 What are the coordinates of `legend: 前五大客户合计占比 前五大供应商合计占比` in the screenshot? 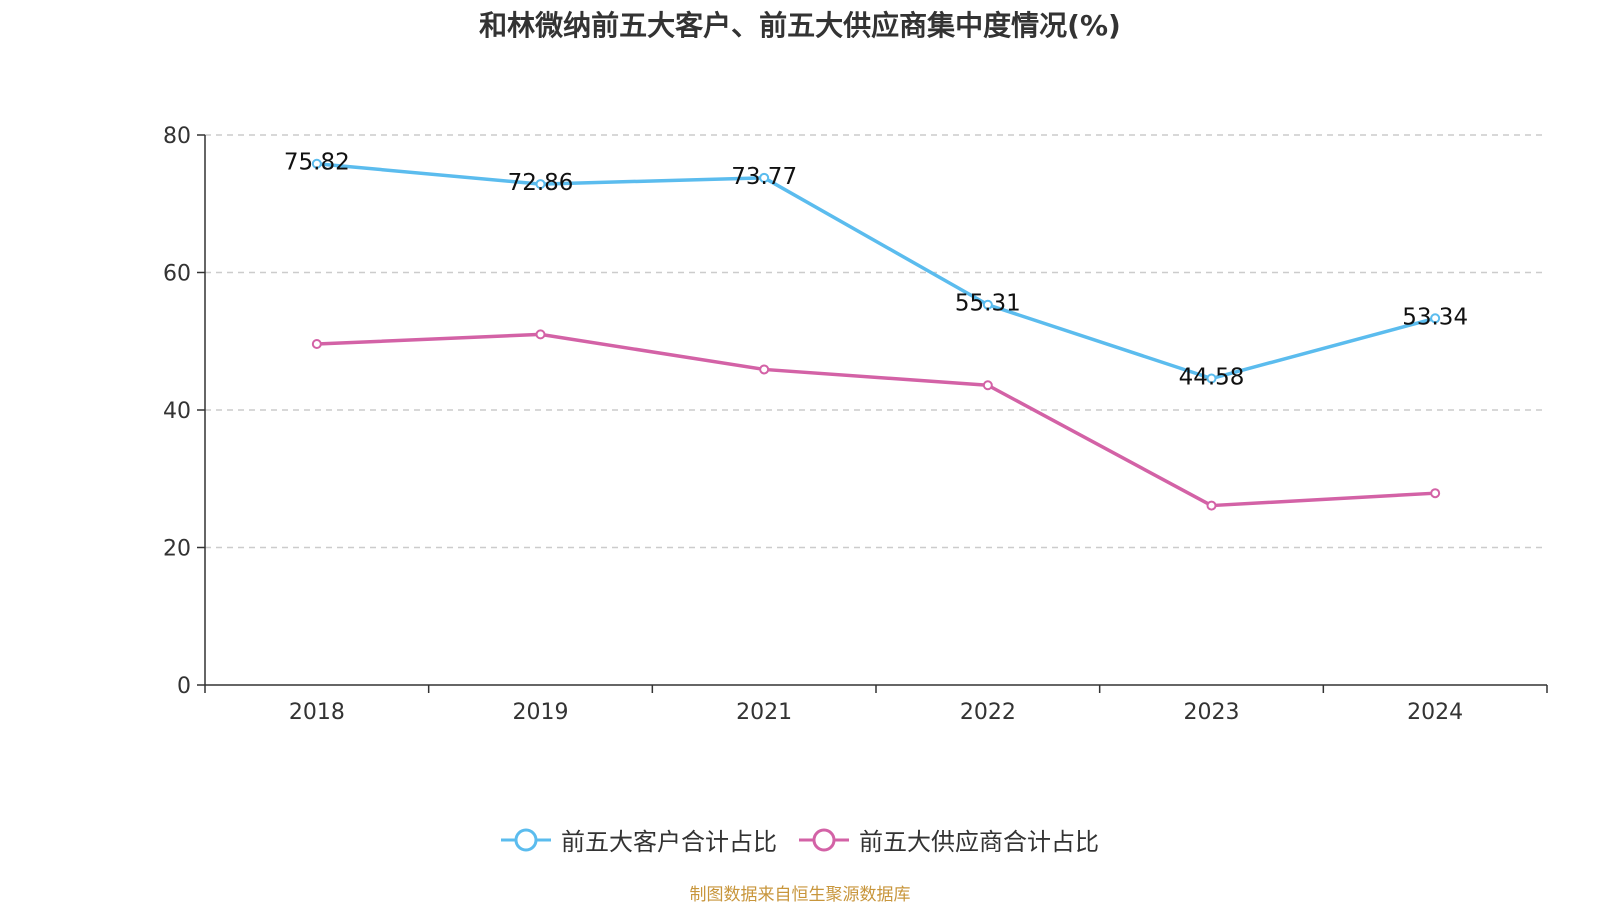 It's located at (800, 839).